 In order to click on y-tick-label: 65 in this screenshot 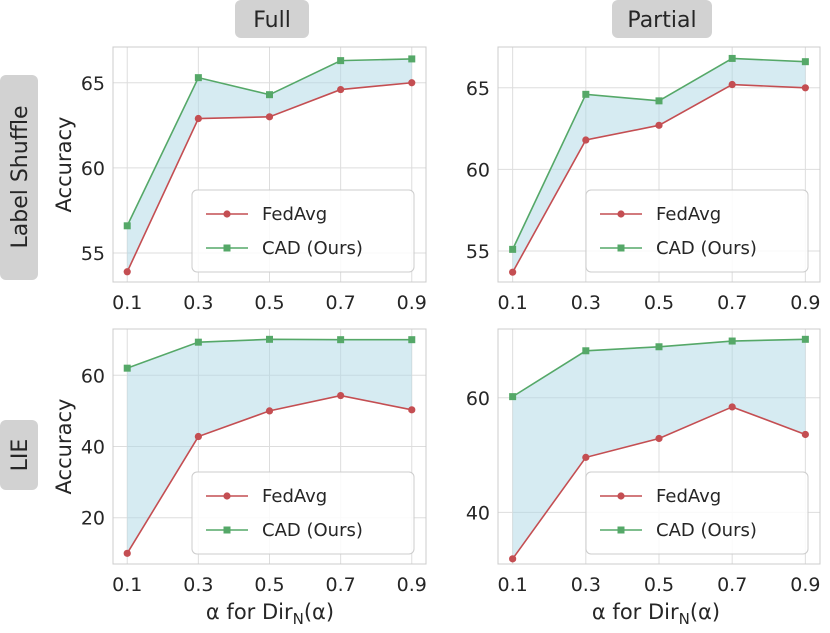, I will do `click(478, 89)`.